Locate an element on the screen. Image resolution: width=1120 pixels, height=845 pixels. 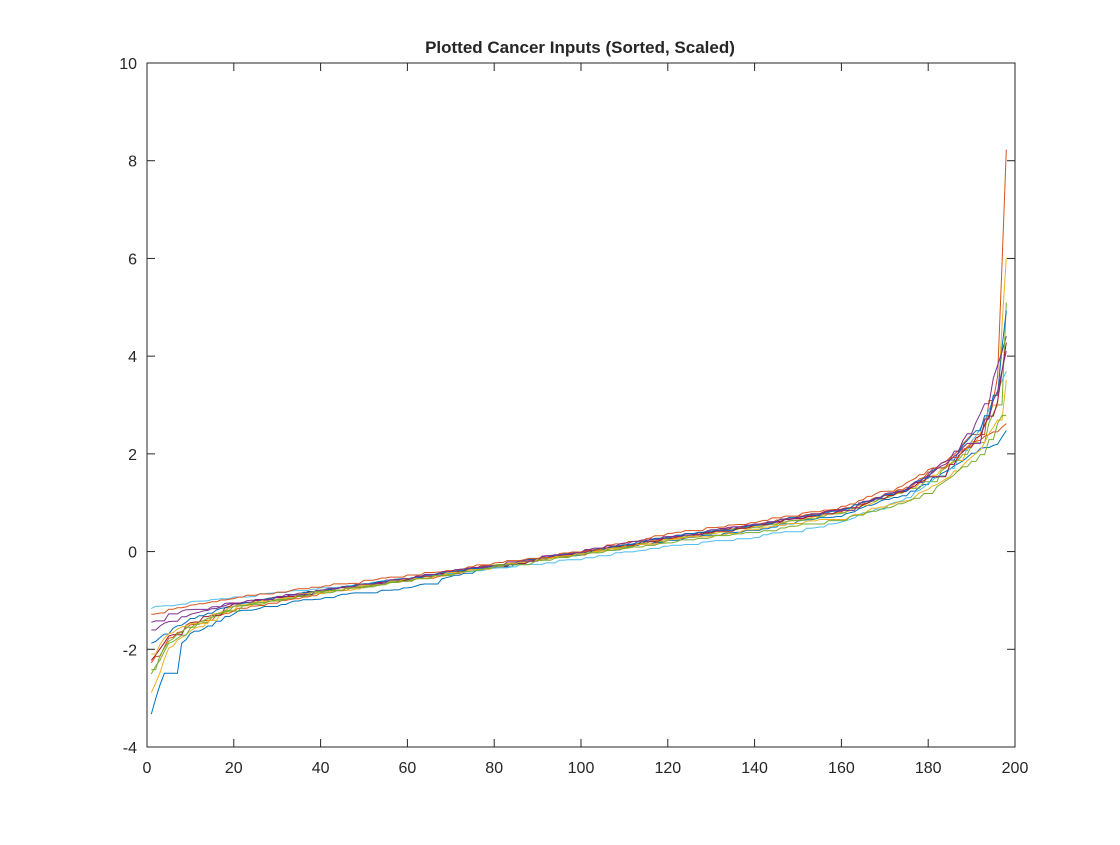
x-tick-label: 60 is located at coordinates (408, 768).